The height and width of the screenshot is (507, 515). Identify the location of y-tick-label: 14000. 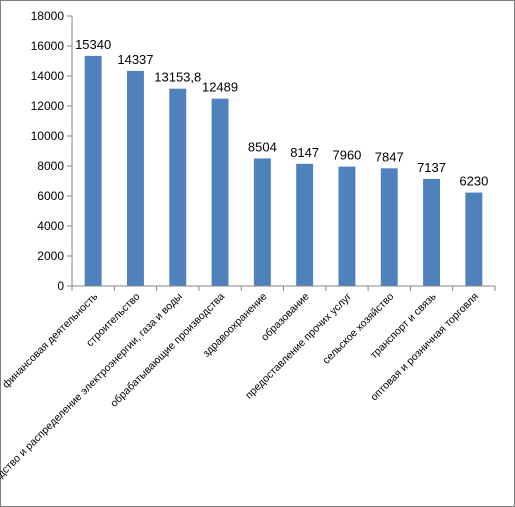
(48, 76).